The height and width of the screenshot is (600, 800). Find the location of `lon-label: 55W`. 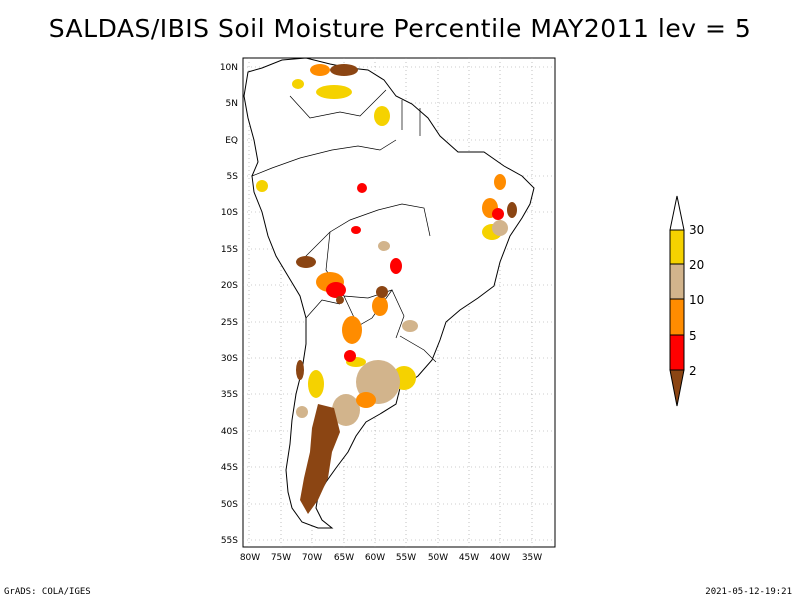

lon-label: 55W is located at coordinates (406, 558).